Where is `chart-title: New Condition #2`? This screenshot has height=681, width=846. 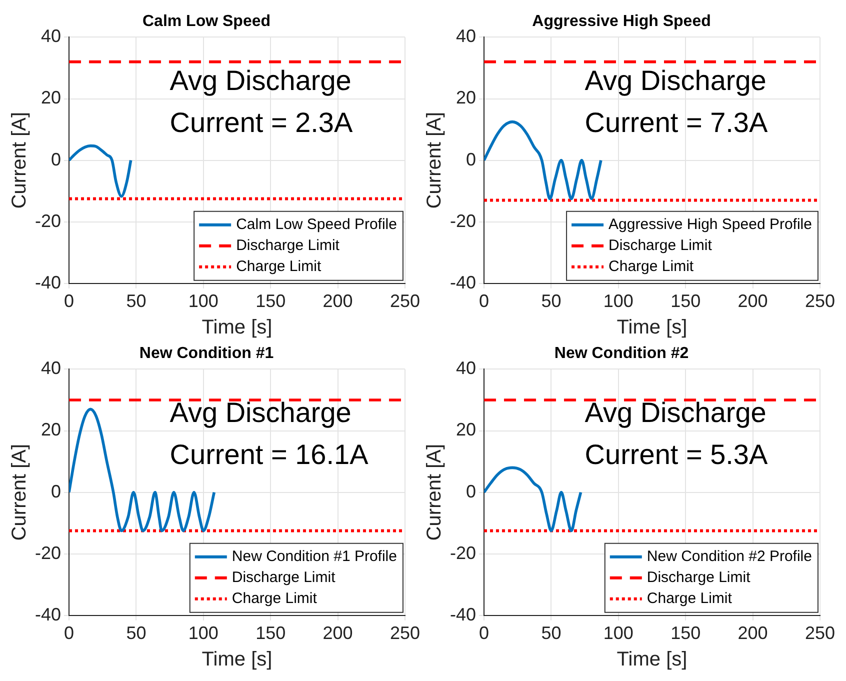 chart-title: New Condition #2 is located at coordinates (621, 353).